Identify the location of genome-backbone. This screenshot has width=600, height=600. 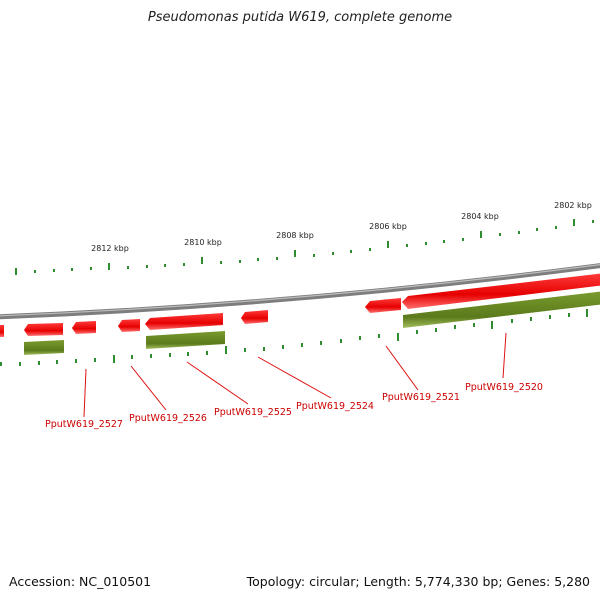
(300, 291).